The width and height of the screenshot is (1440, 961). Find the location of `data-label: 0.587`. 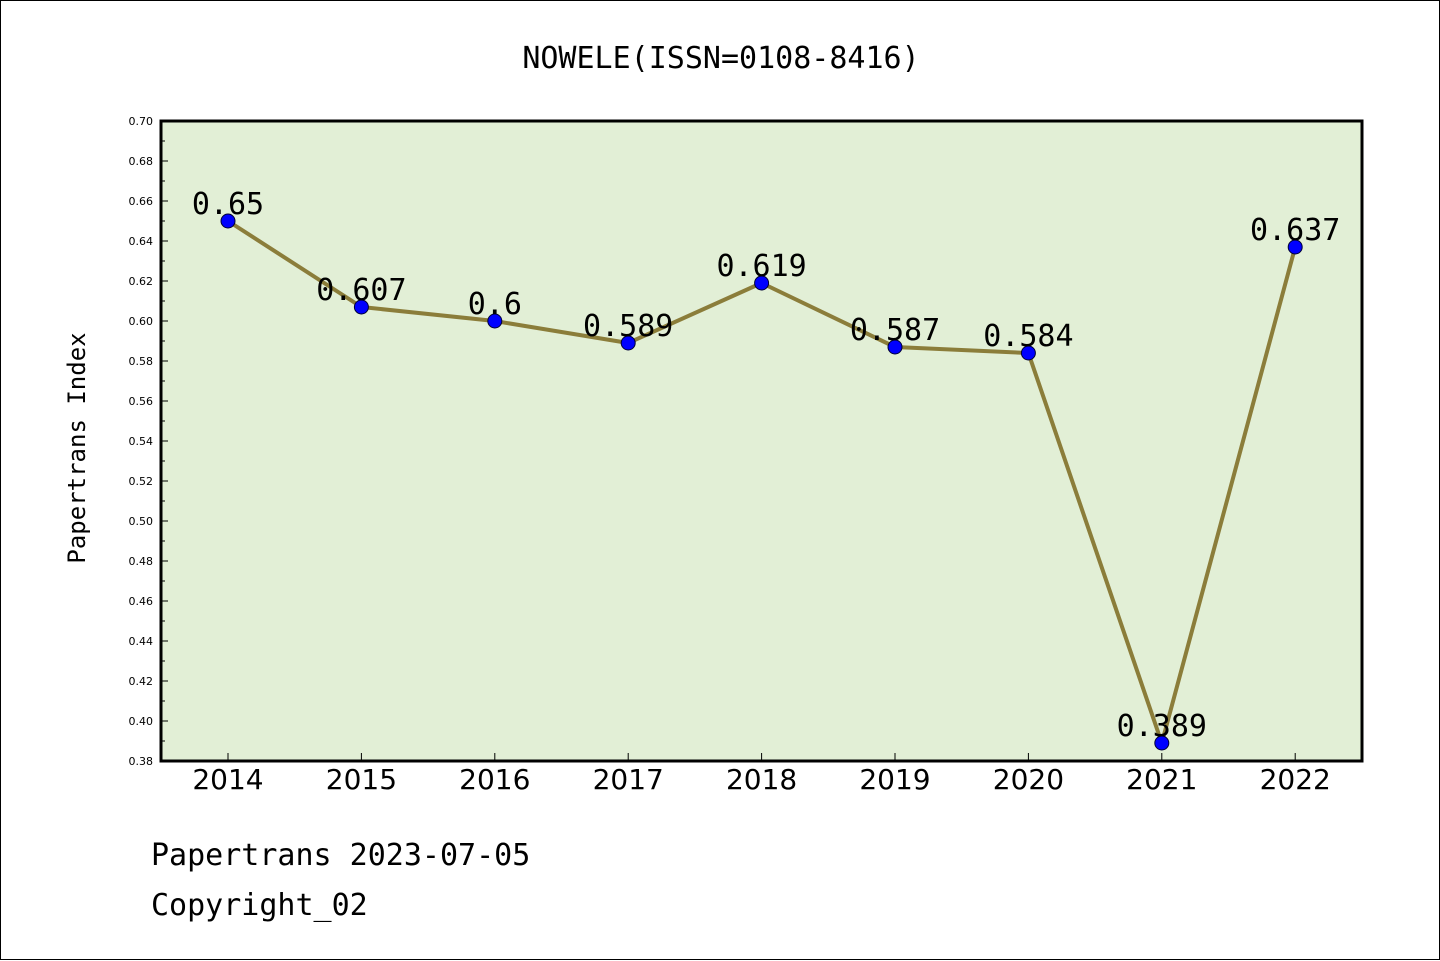

data-label: 0.587 is located at coordinates (895, 330).